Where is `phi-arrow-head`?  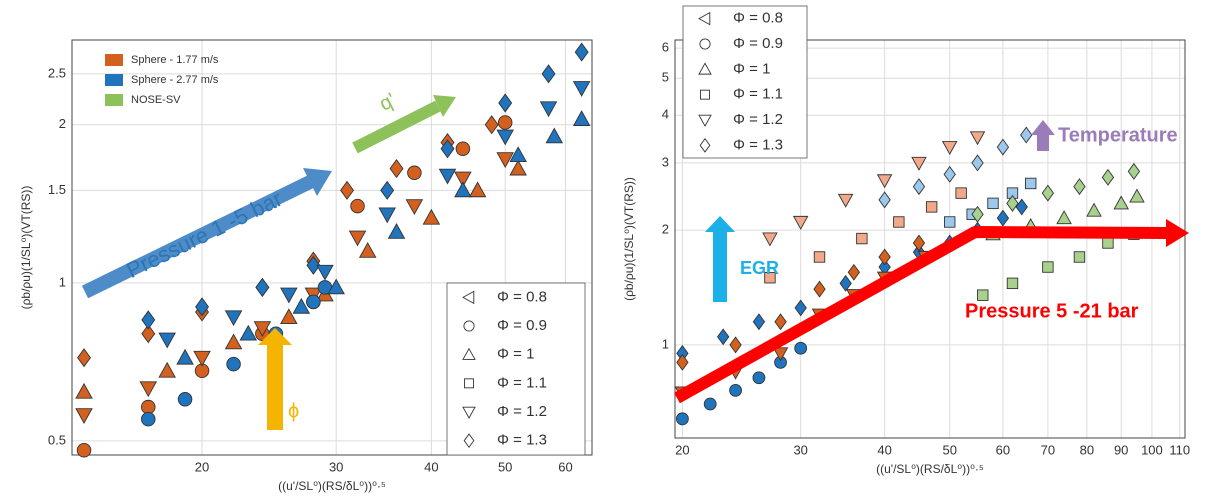
phi-arrow-head is located at coordinates (275, 336).